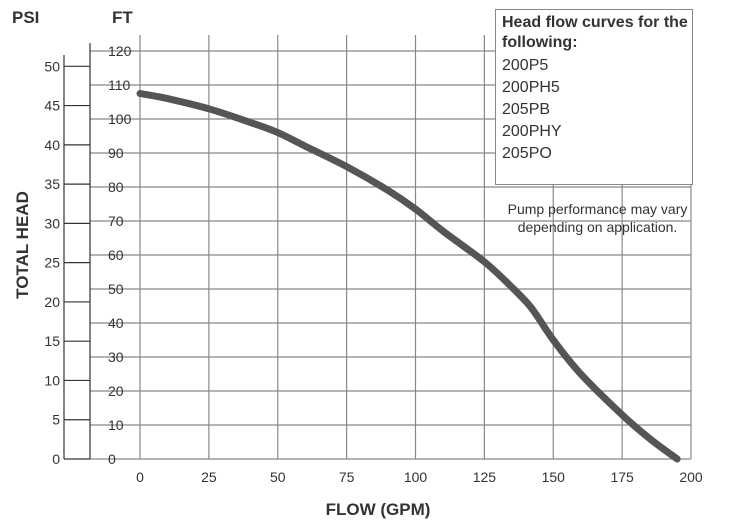 The image size is (740, 521). I want to click on ft-tick-label-8: 80, so click(116, 187).